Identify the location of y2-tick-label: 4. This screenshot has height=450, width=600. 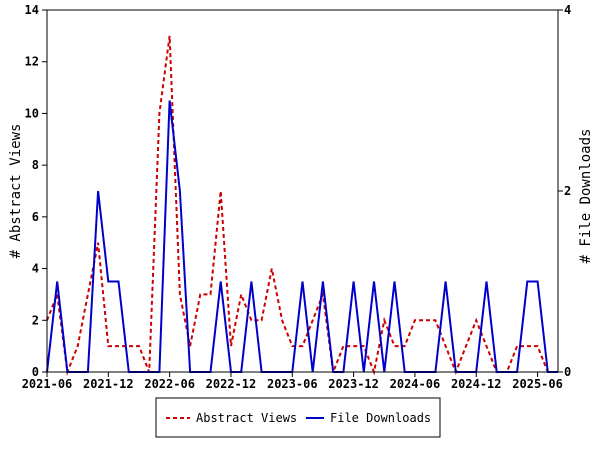
(567, 10).